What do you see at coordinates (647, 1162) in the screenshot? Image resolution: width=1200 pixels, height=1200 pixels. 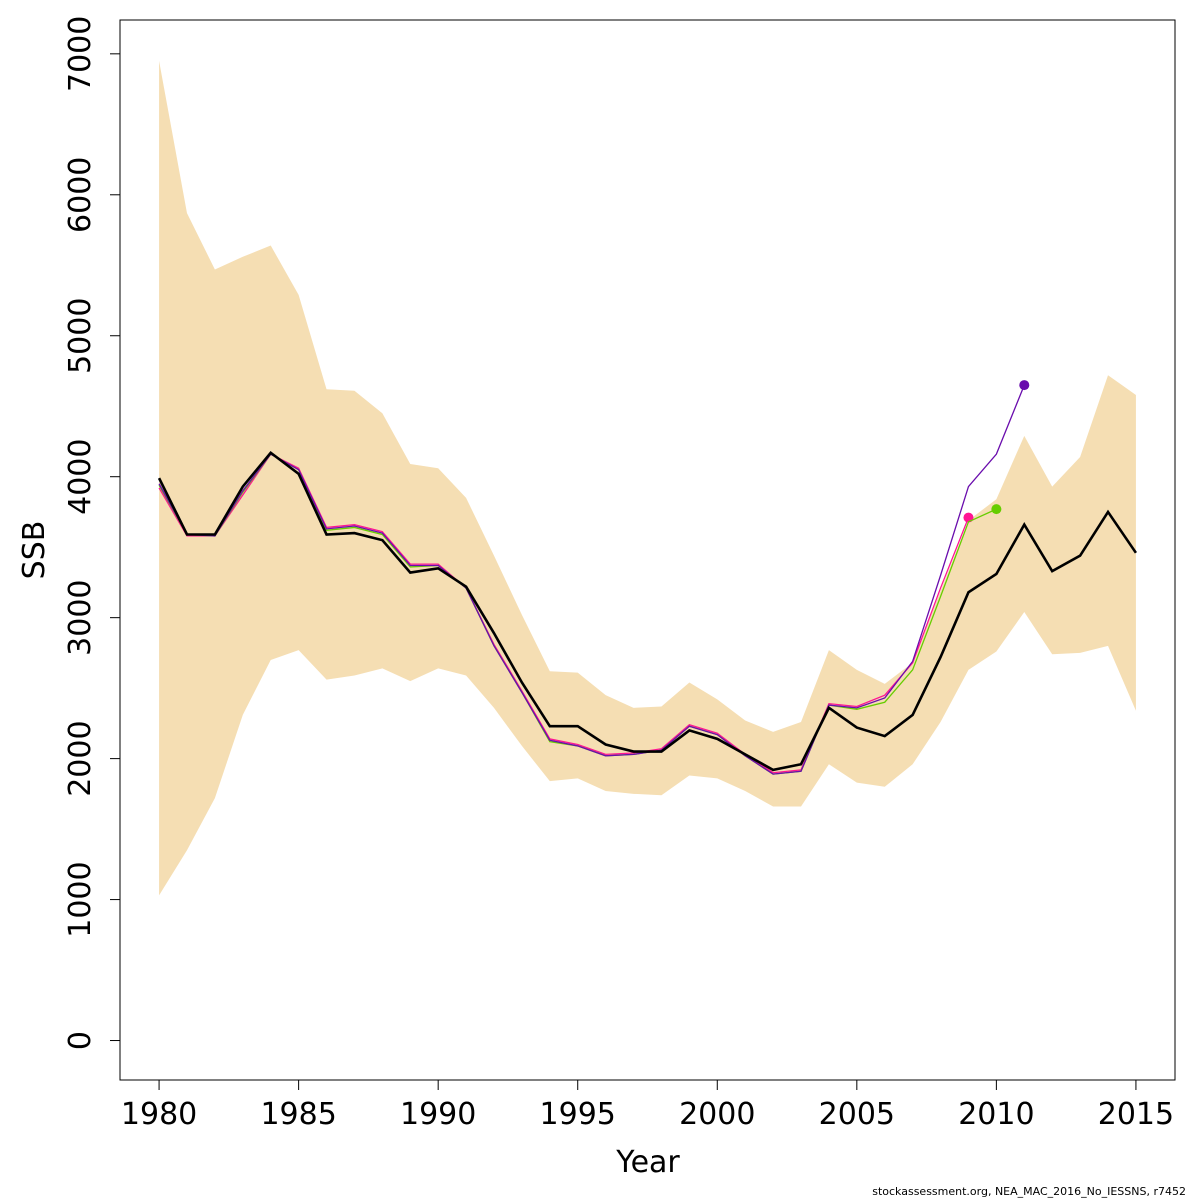 I see `x-axis-title: Year` at bounding box center [647, 1162].